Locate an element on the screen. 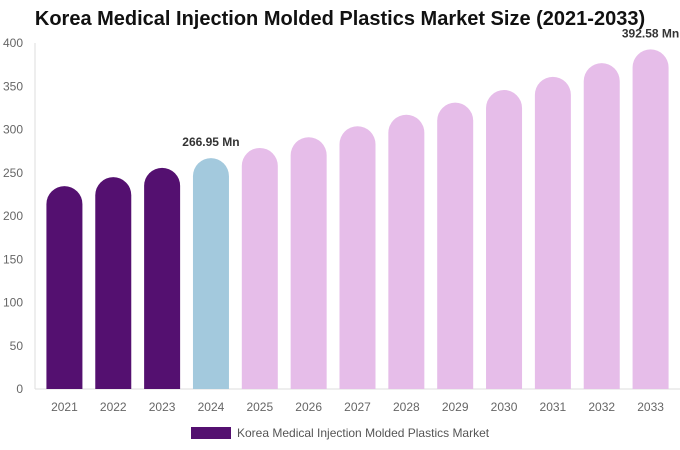 The height and width of the screenshot is (450, 680). x-tick-label: 2022 is located at coordinates (113, 407).